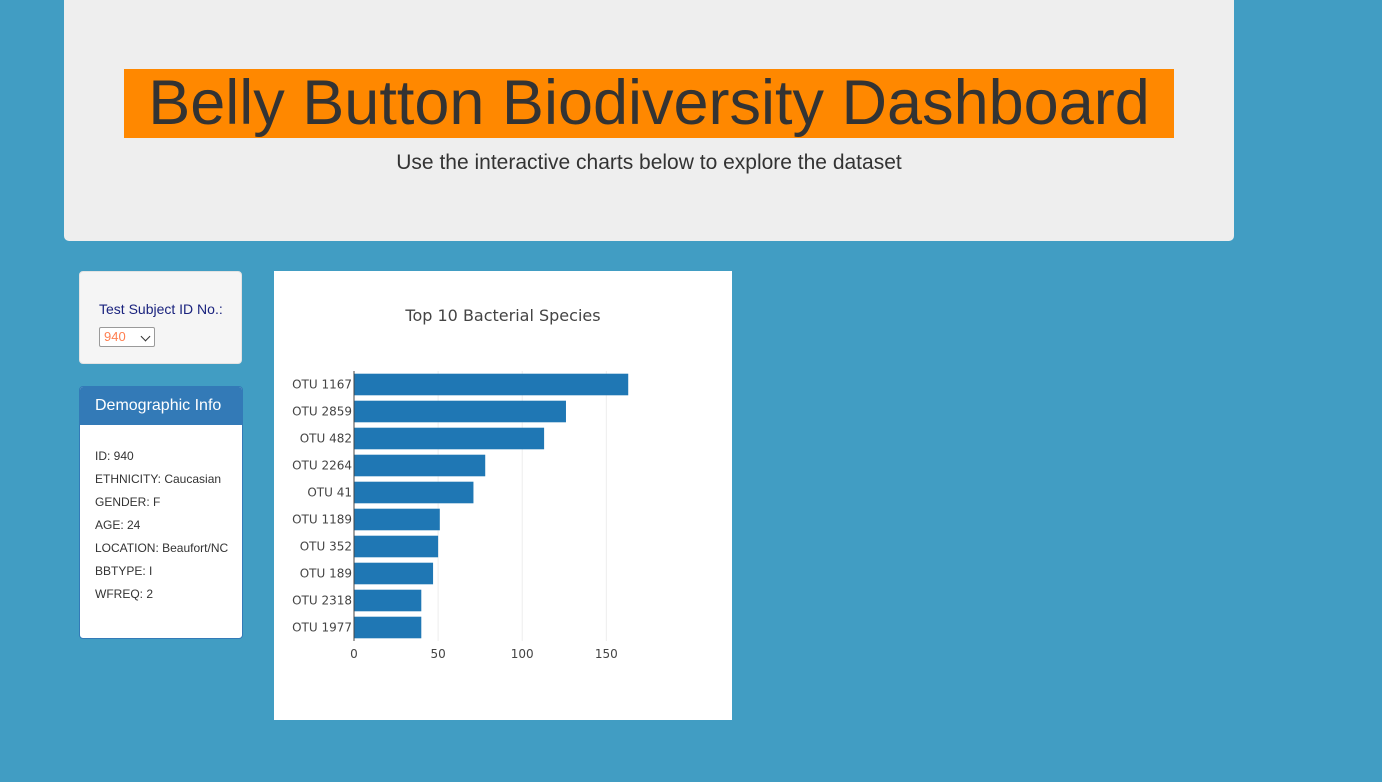 The width and height of the screenshot is (1382, 782). I want to click on demographic-info-heading: Demographic Info, so click(161, 406).